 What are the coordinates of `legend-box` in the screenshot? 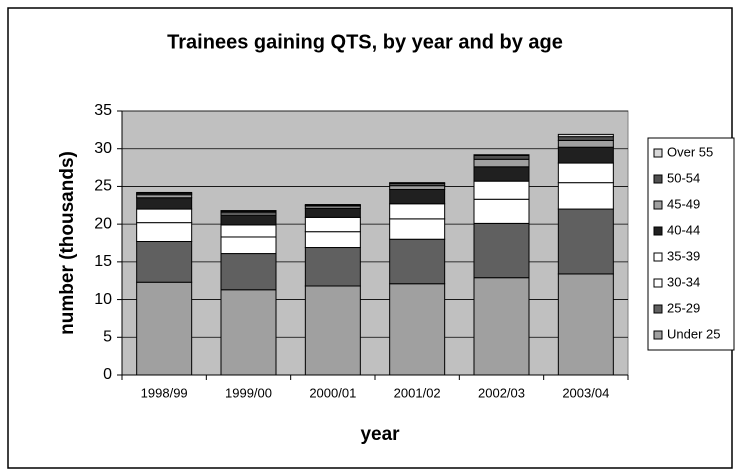 It's located at (691, 244).